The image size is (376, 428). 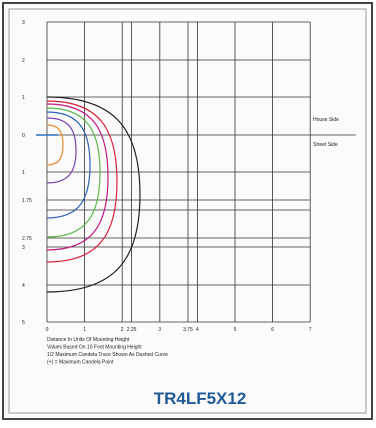 What do you see at coordinates (122, 330) in the screenshot?
I see `x-label: 2` at bounding box center [122, 330].